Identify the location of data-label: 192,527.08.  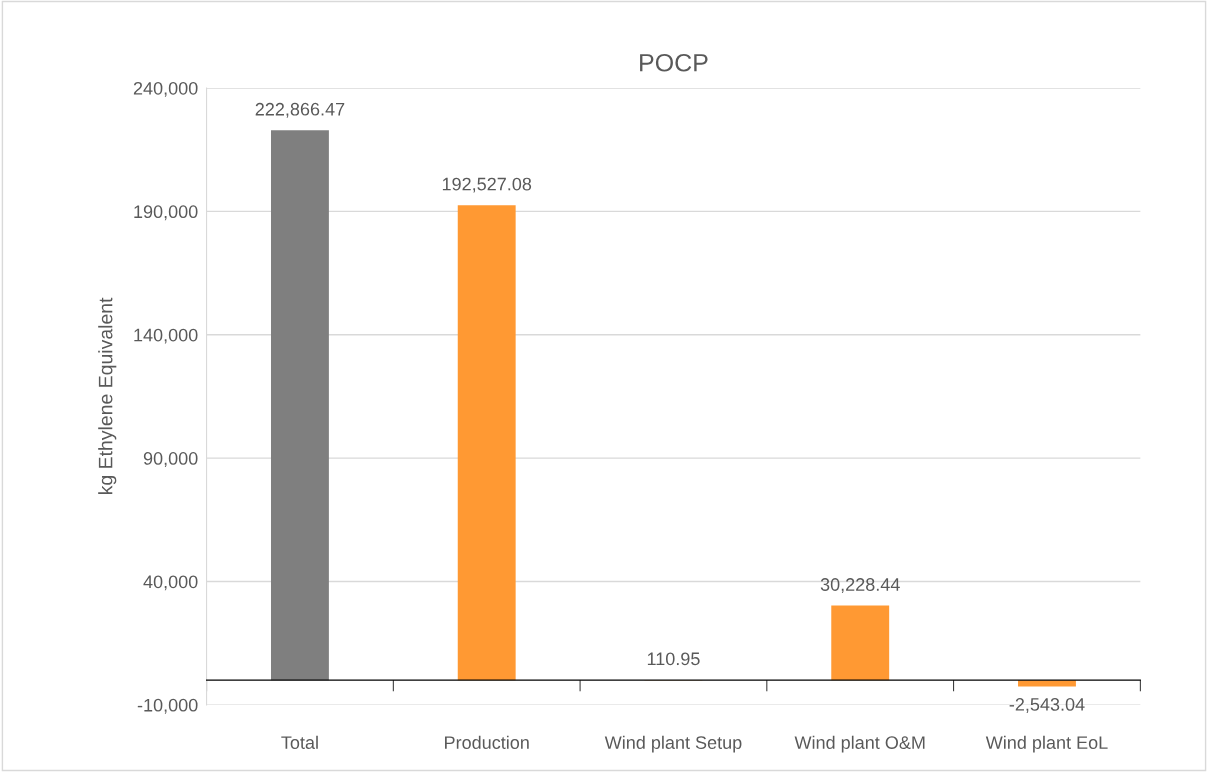
(487, 185).